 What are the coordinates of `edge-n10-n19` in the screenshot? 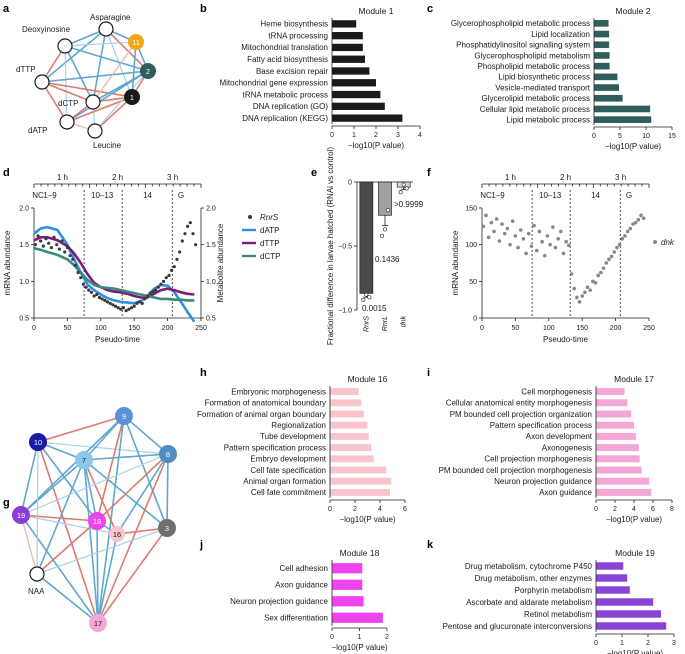 It's located at (29, 478).